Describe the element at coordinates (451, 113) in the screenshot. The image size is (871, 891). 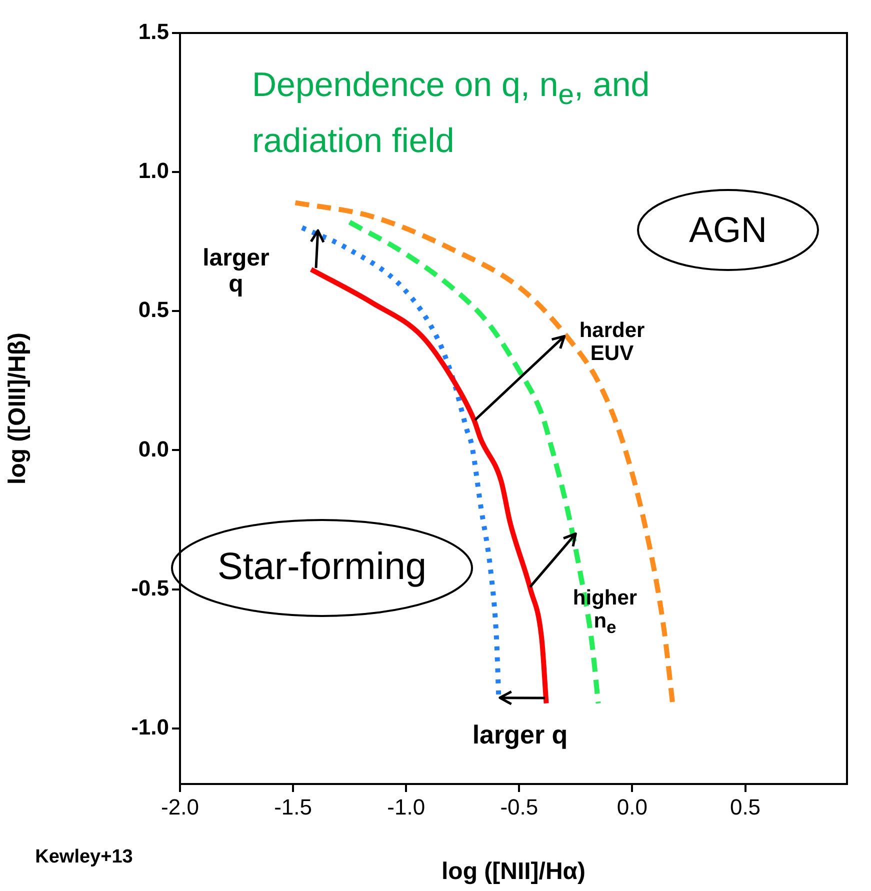
I see `chart-title: Dependence on q, n$_{e}$, and radiation field` at that location.